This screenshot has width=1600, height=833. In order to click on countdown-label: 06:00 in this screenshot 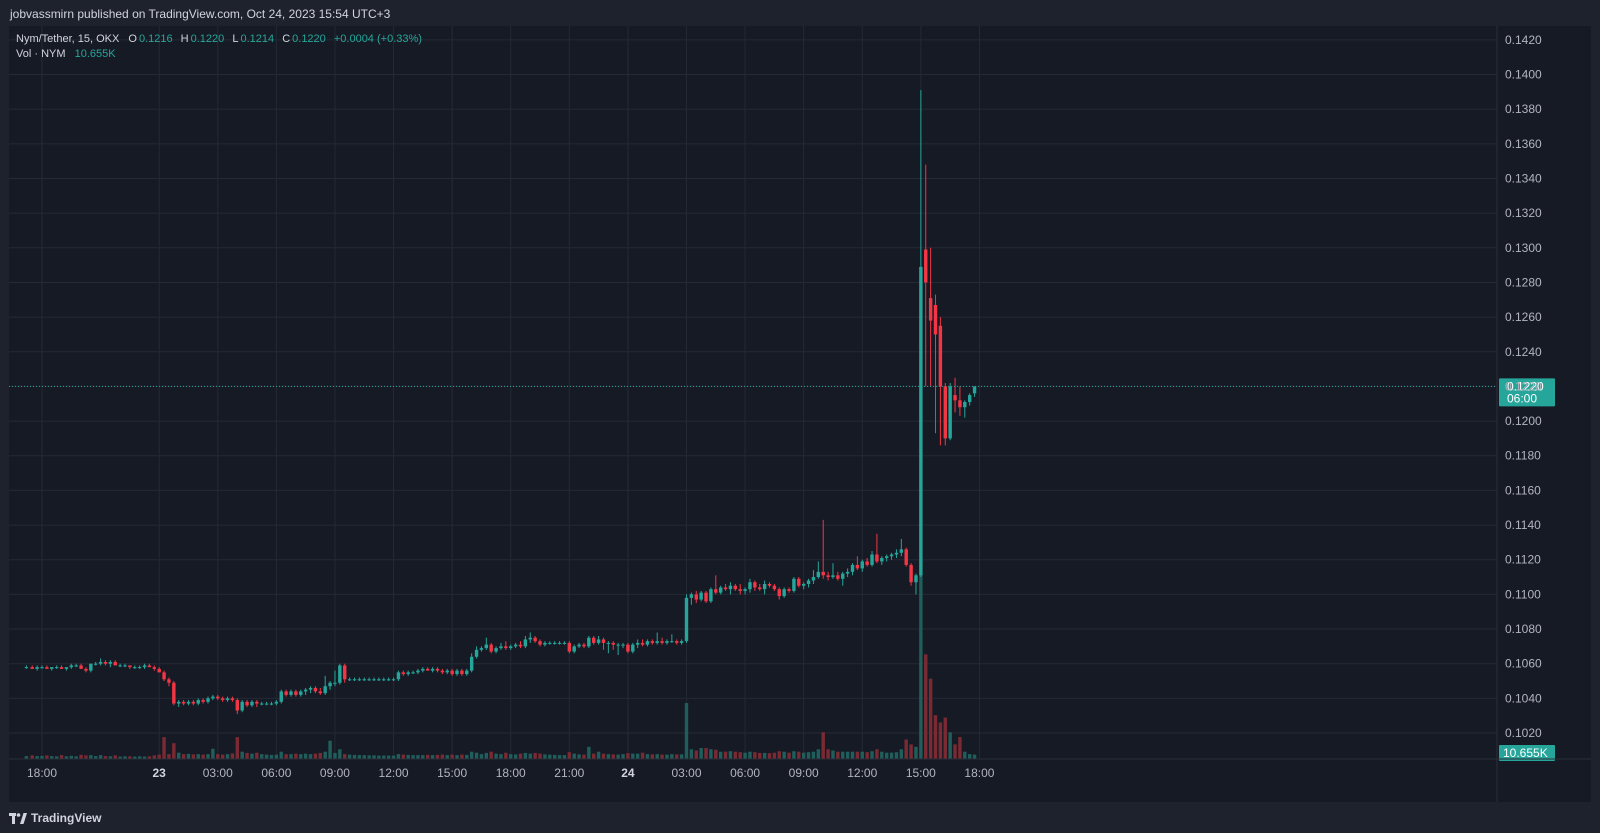, I will do `click(1522, 398)`.